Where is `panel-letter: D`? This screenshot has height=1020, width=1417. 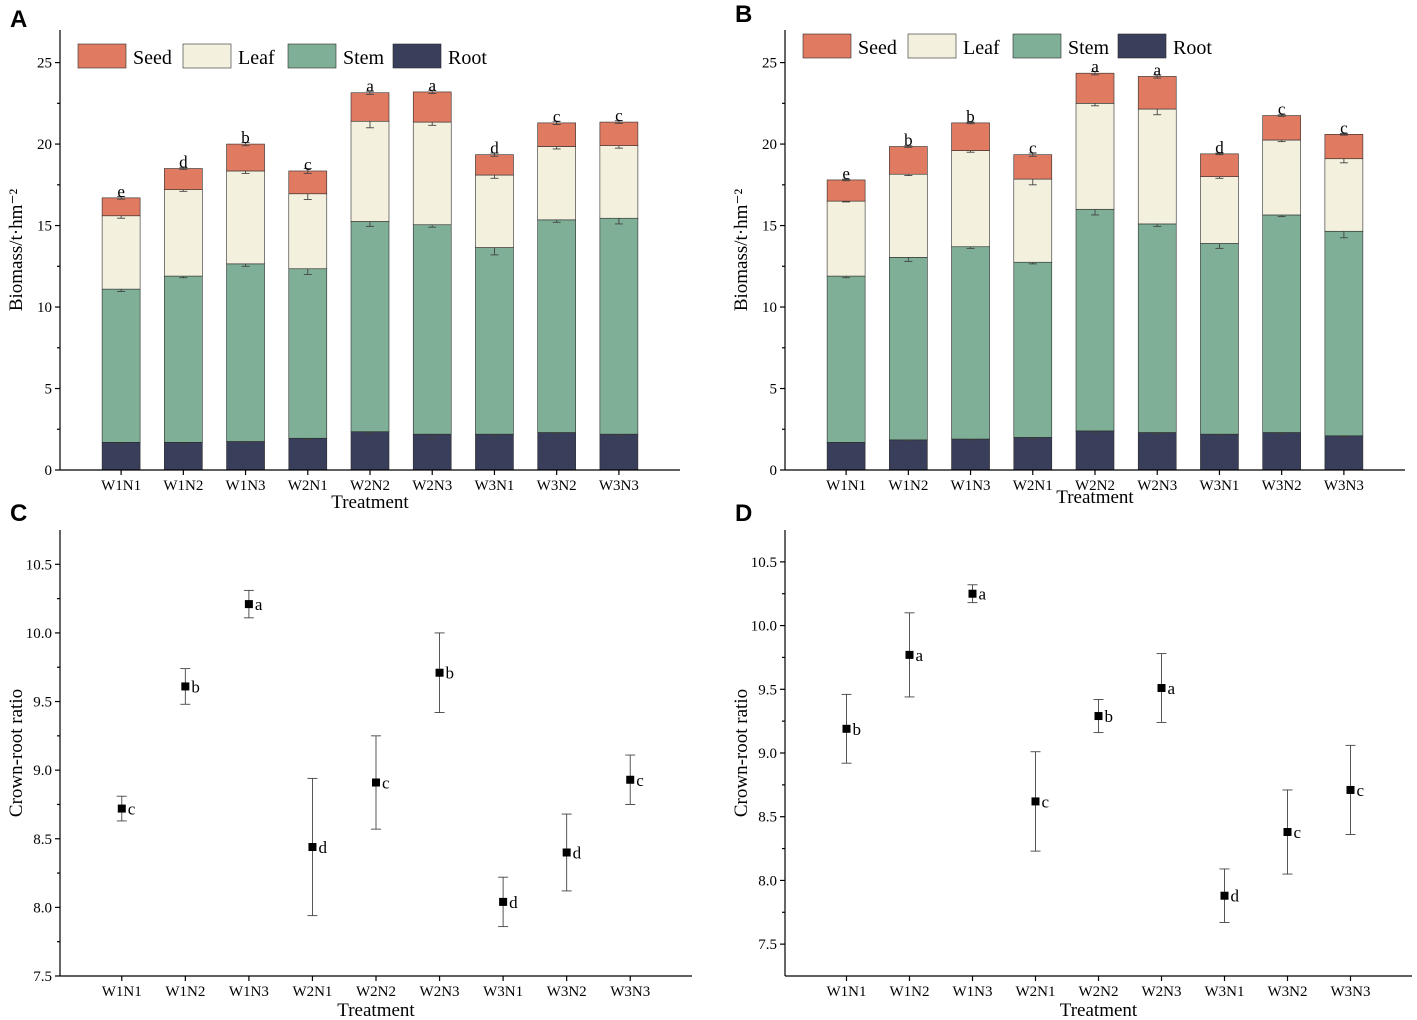
panel-letter: D is located at coordinates (743, 513).